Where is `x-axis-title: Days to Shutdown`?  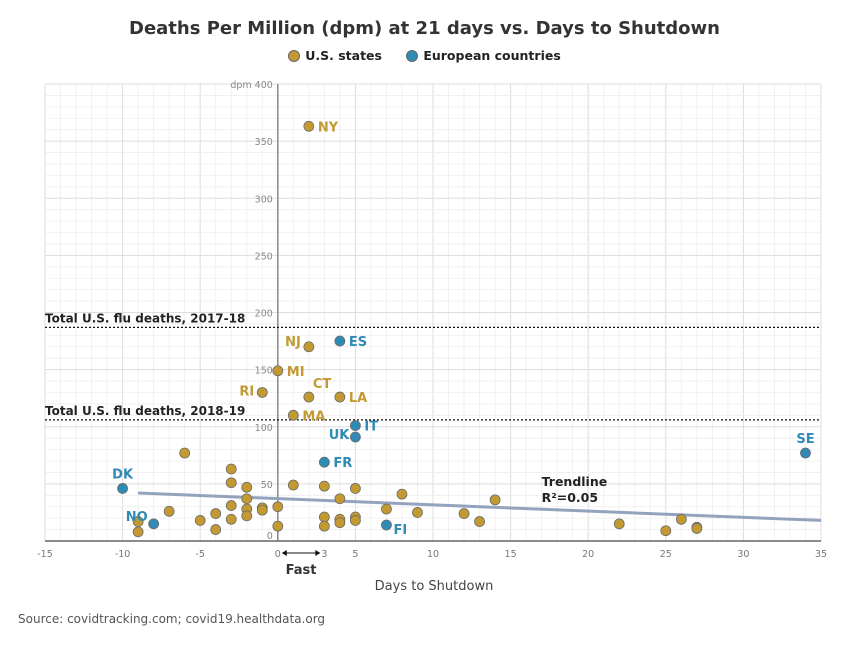 x-axis-title: Days to Shutdown is located at coordinates (434, 586).